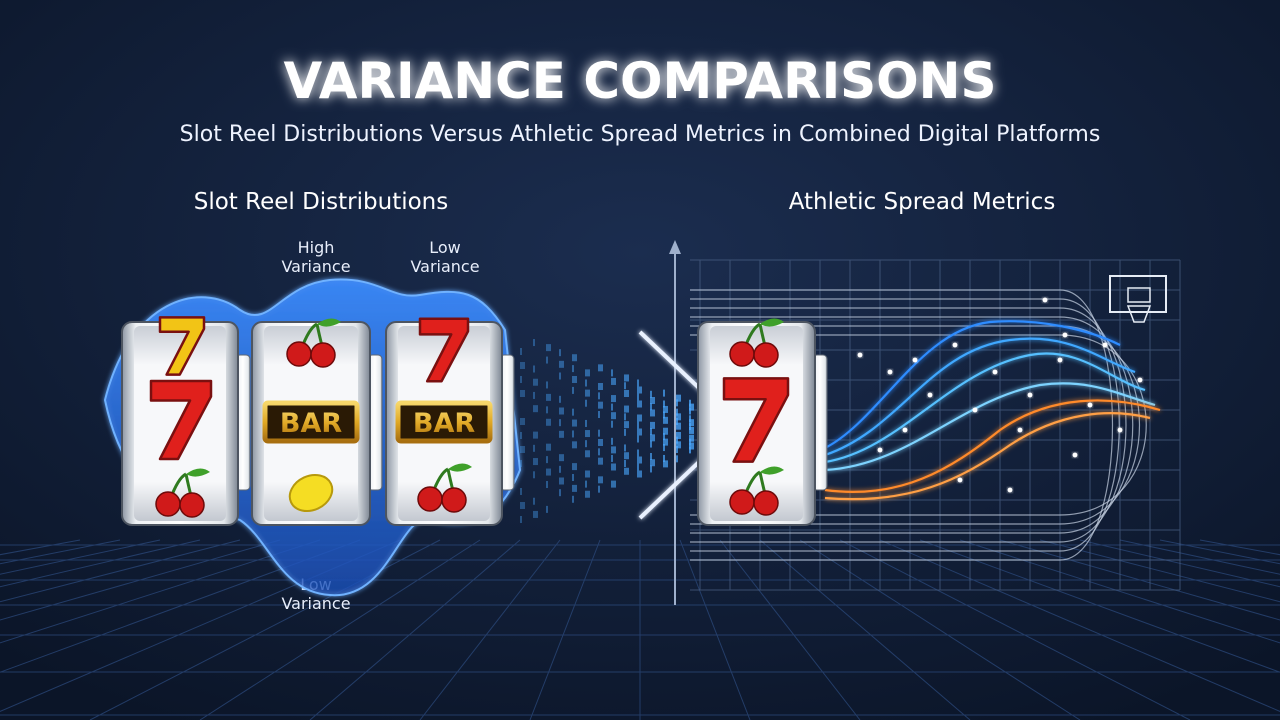 Image resolution: width=1280 pixels, height=720 pixels. What do you see at coordinates (675, 247) in the screenshot?
I see `axis-arrow` at bounding box center [675, 247].